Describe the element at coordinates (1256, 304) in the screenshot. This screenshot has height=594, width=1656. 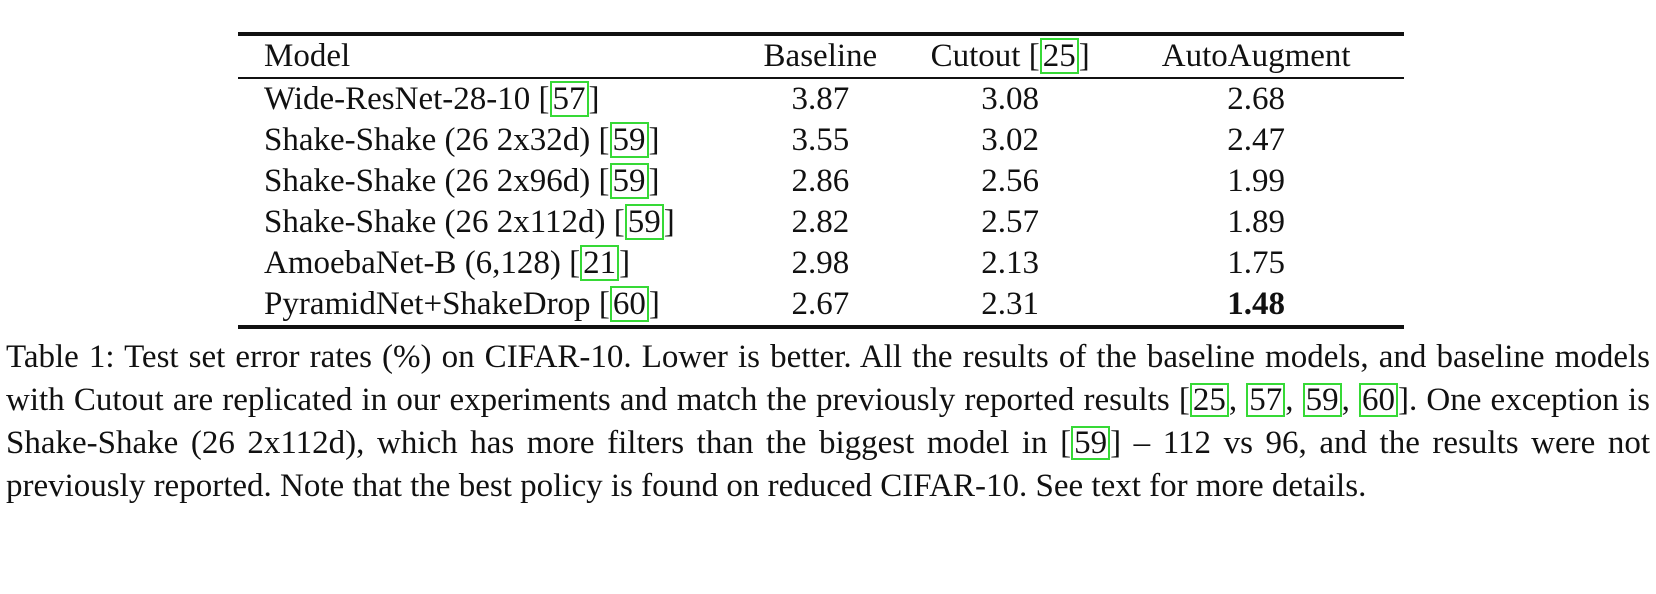
I see `autoaugment-value-best: 1.48` at that location.